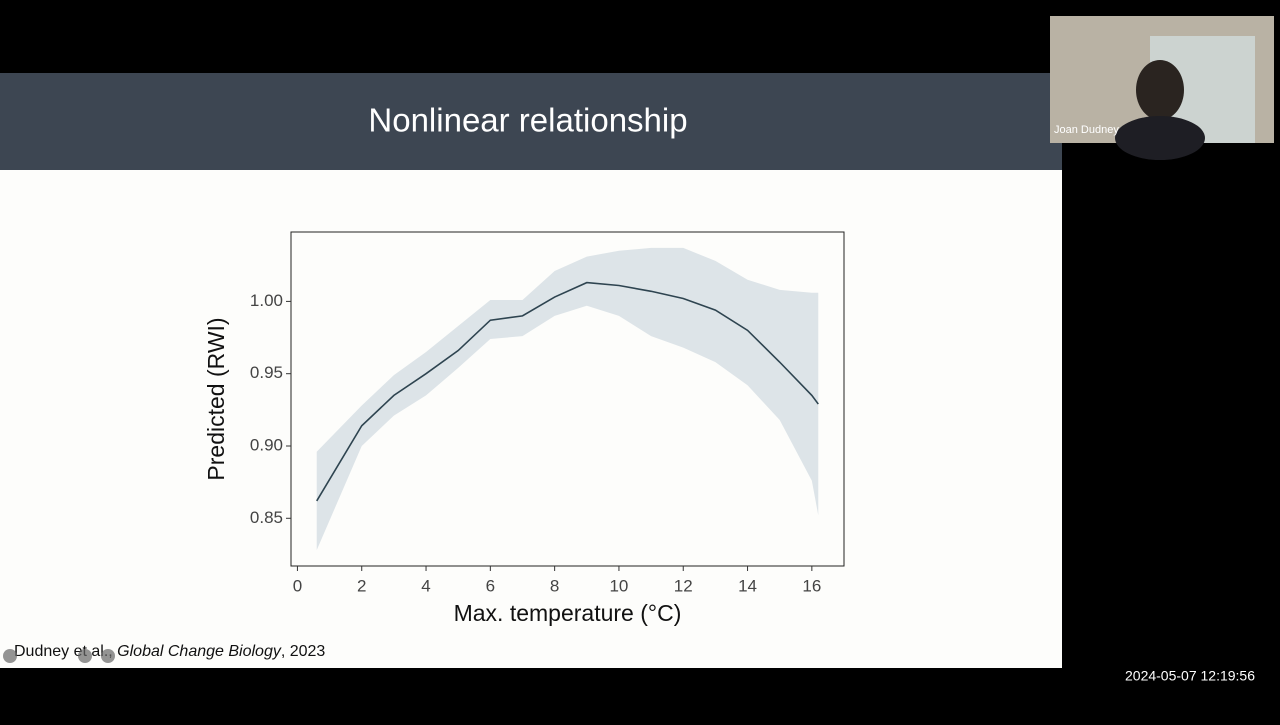 The image size is (1280, 725). I want to click on x-tick-label: 14, so click(747, 585).